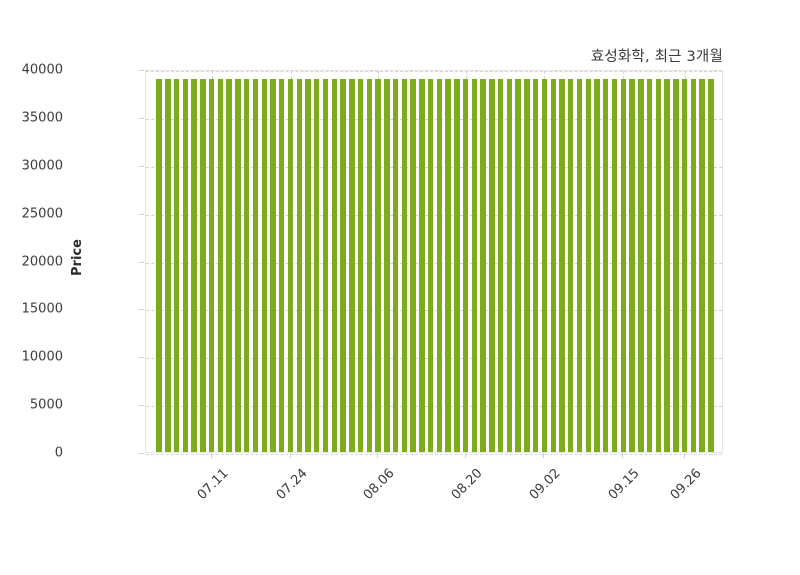 This screenshot has height=575, width=800. I want to click on x-axis-tick-label: 08.20, so click(467, 484).